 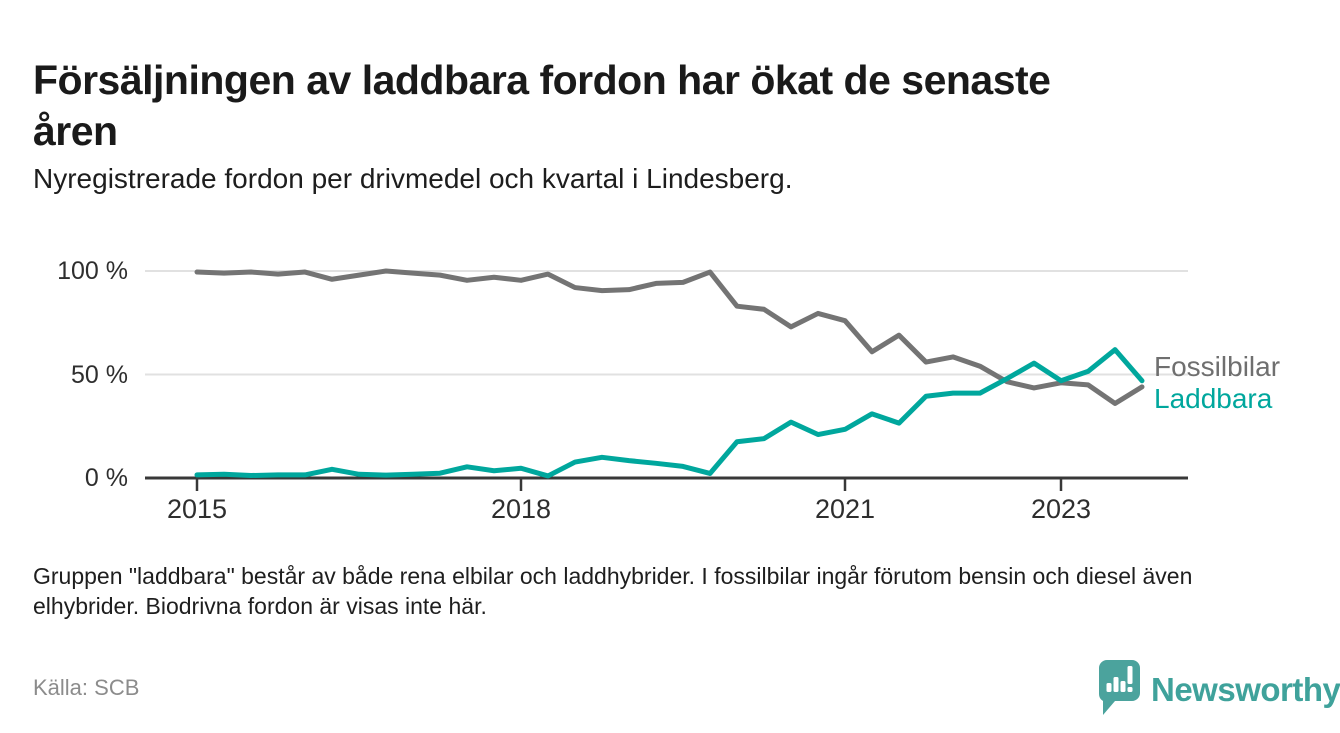 I want to click on branding: Newsworthy, so click(x=1218, y=690).